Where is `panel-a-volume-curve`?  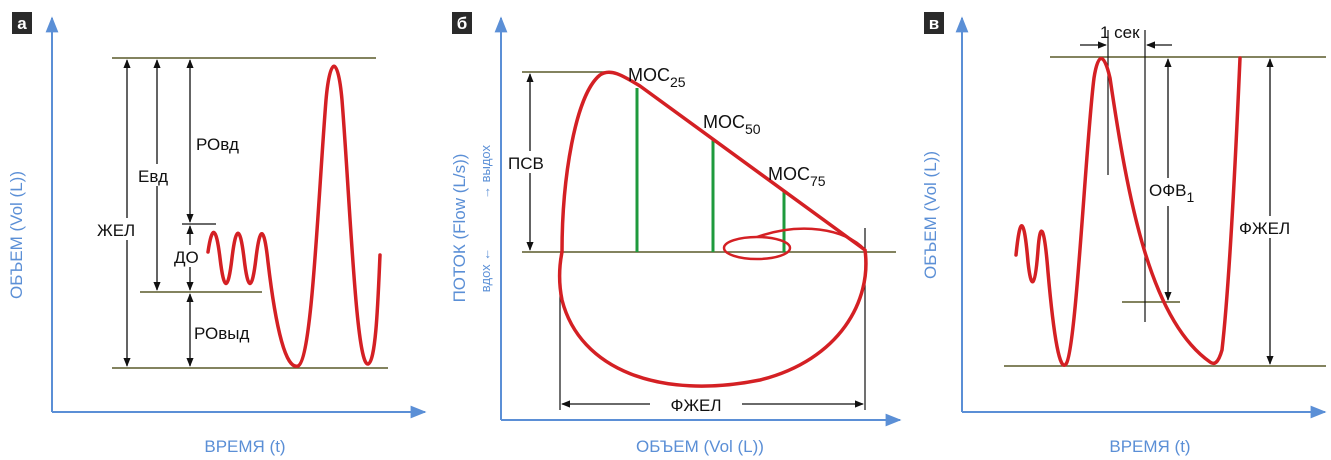
panel-a-volume-curve is located at coordinates (294, 216).